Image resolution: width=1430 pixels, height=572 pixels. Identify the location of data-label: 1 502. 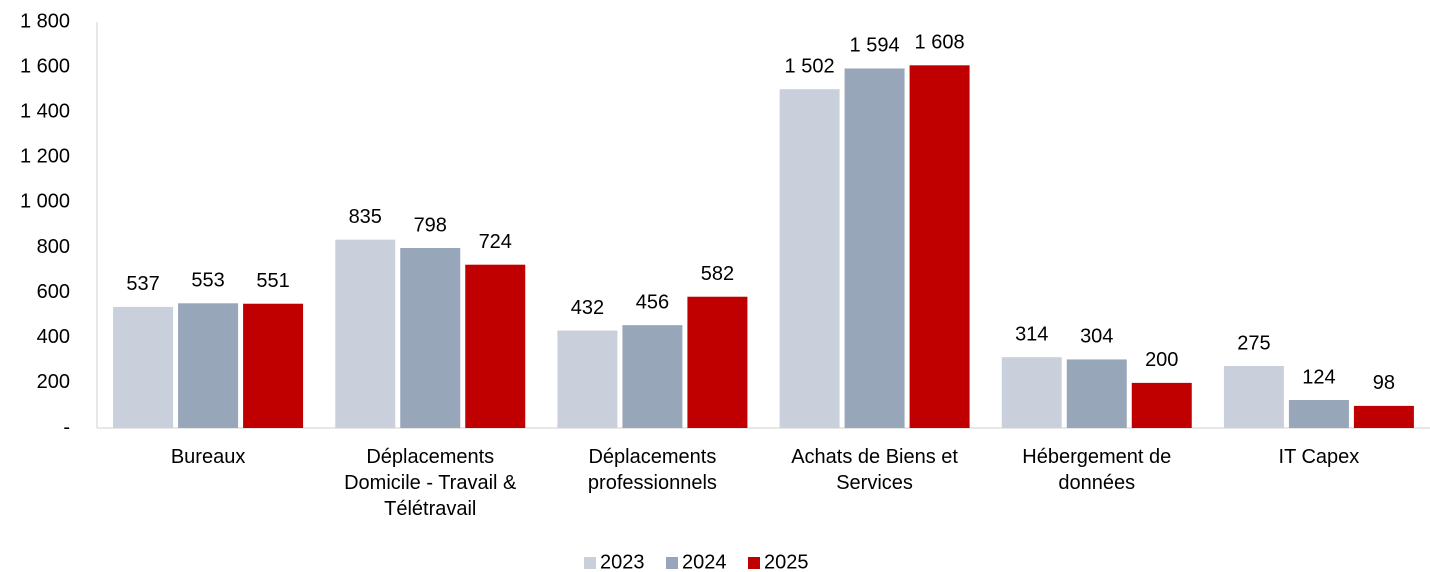
(810, 66).